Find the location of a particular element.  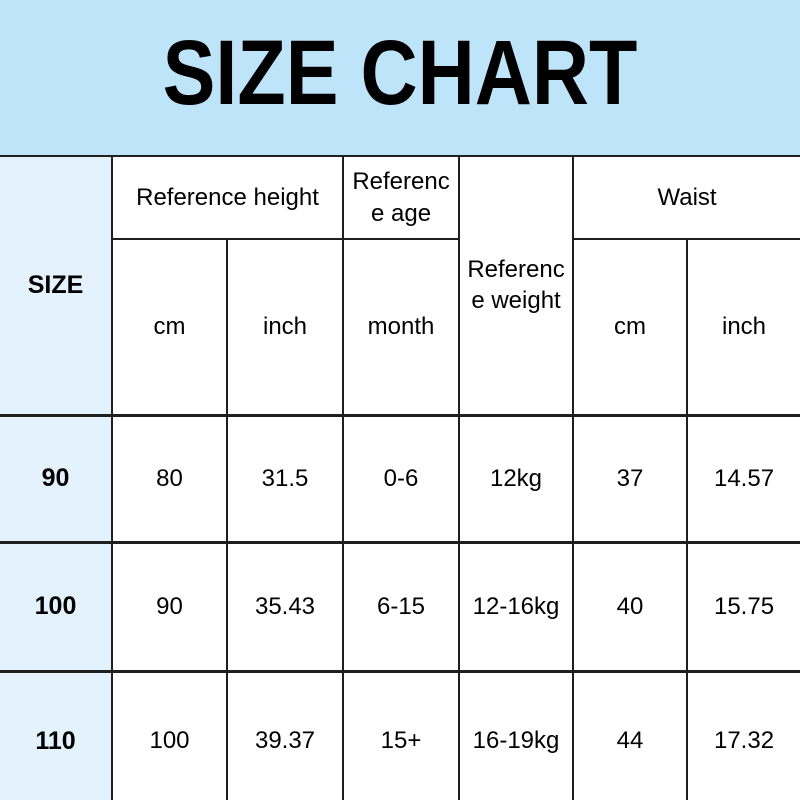

subheader-waist-cm: cm is located at coordinates (630, 327).